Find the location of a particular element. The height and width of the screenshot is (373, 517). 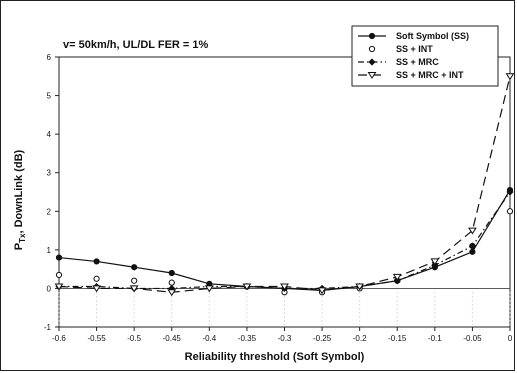

y-tick-label: 6 is located at coordinates (49, 57).